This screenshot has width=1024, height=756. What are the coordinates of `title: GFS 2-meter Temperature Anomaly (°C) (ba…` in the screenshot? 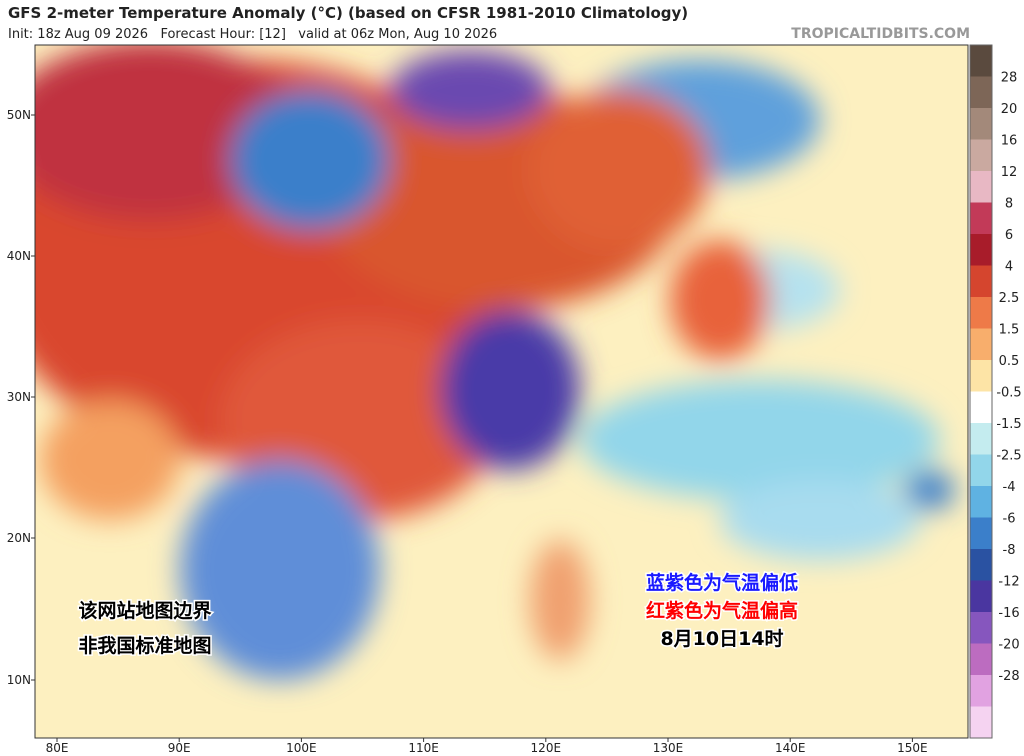 It's located at (348, 13).